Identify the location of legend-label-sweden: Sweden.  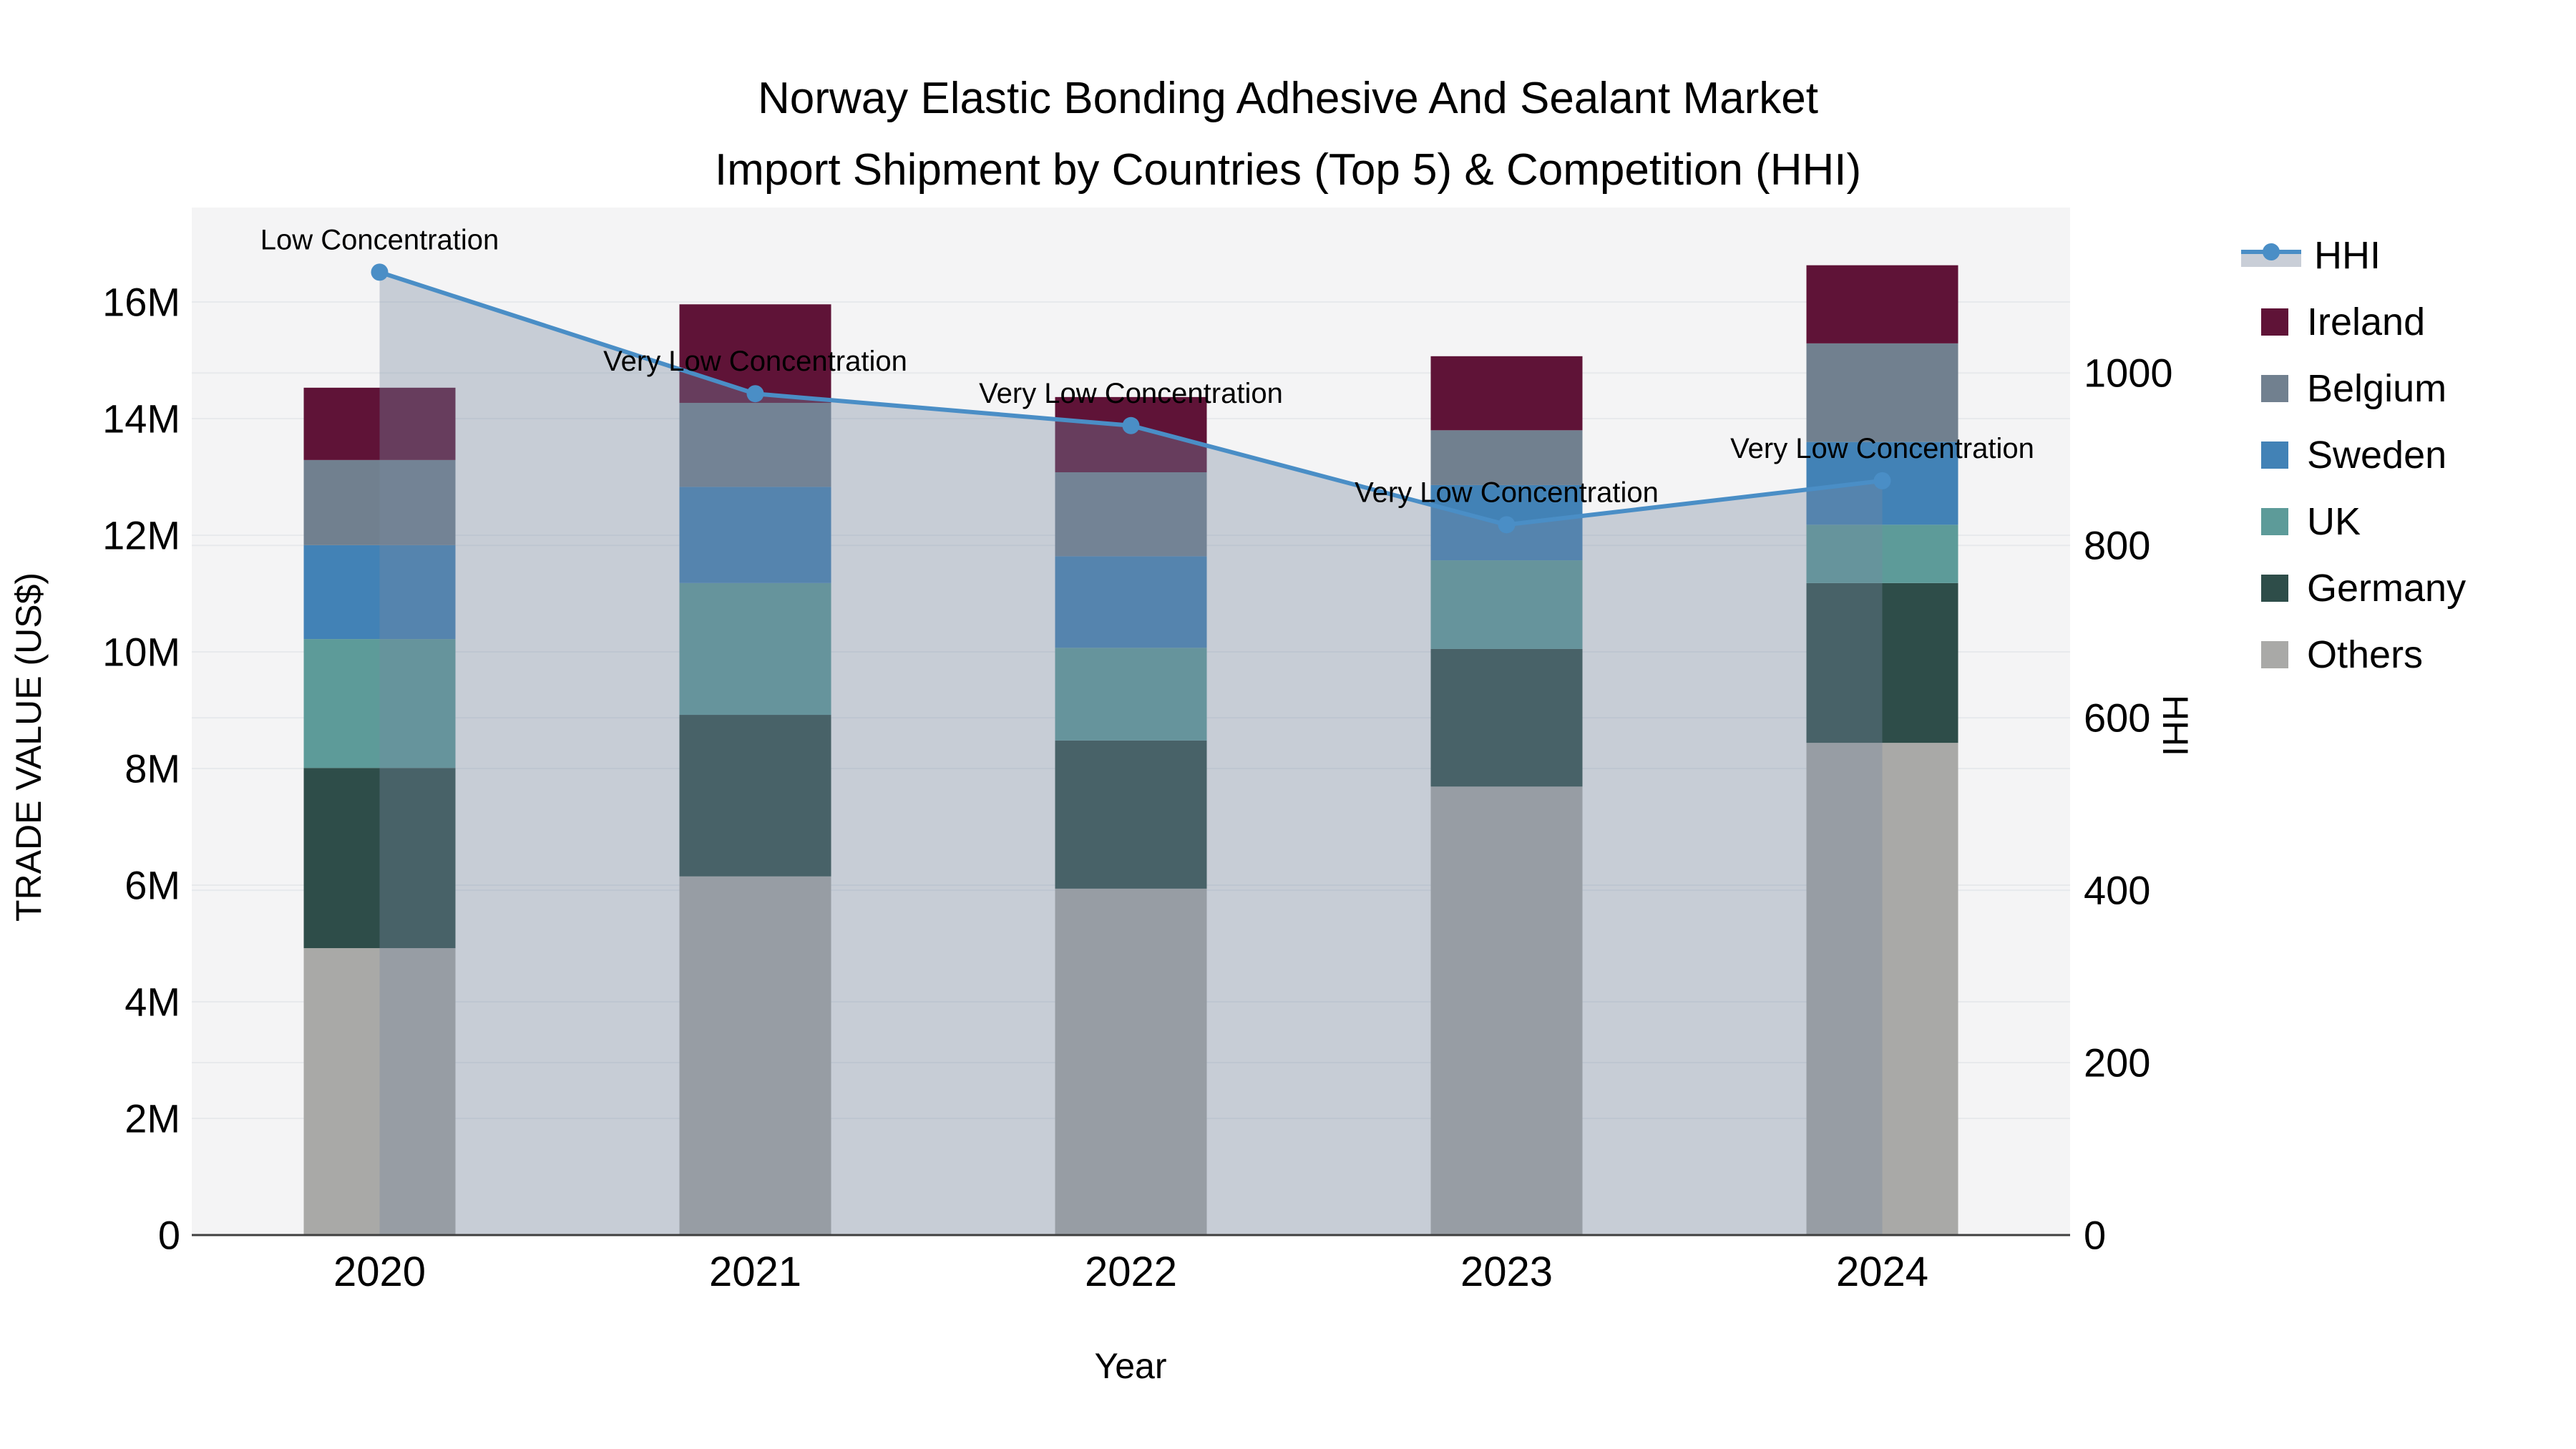
(2377, 455).